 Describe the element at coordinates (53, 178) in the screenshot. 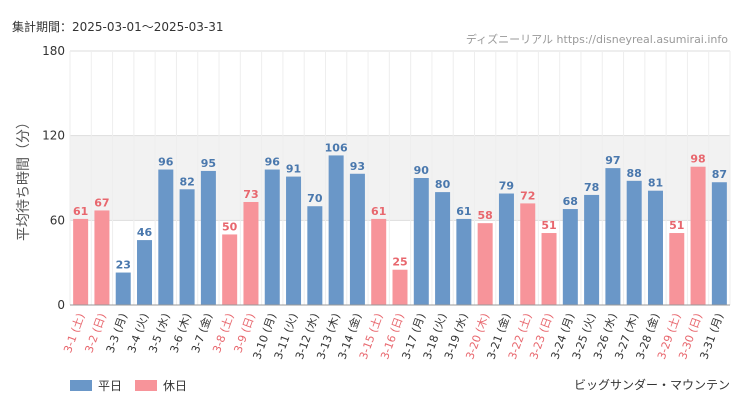

I see `y-axis-ticks: 0 60 120 180` at that location.